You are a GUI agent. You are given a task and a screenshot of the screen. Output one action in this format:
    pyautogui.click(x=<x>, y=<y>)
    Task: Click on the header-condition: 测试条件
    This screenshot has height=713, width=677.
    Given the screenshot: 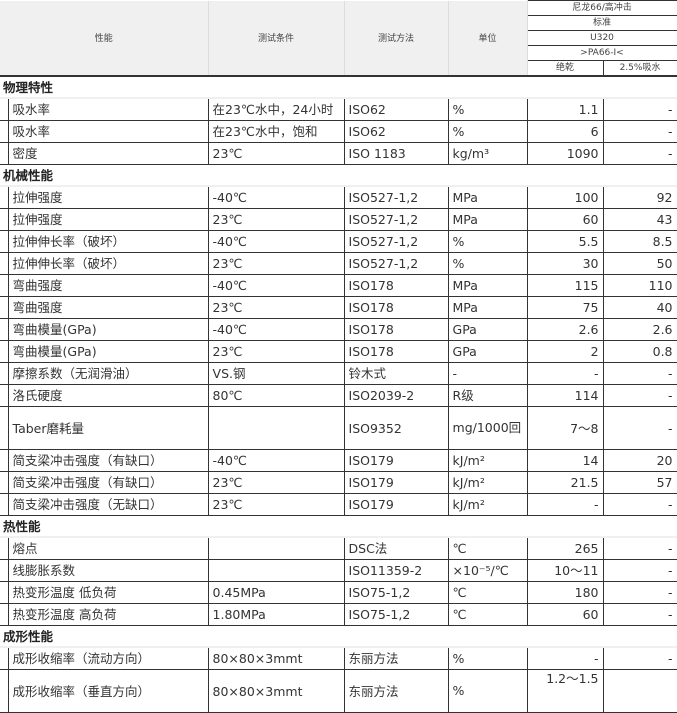 What is the action you would take?
    pyautogui.click(x=276, y=38)
    